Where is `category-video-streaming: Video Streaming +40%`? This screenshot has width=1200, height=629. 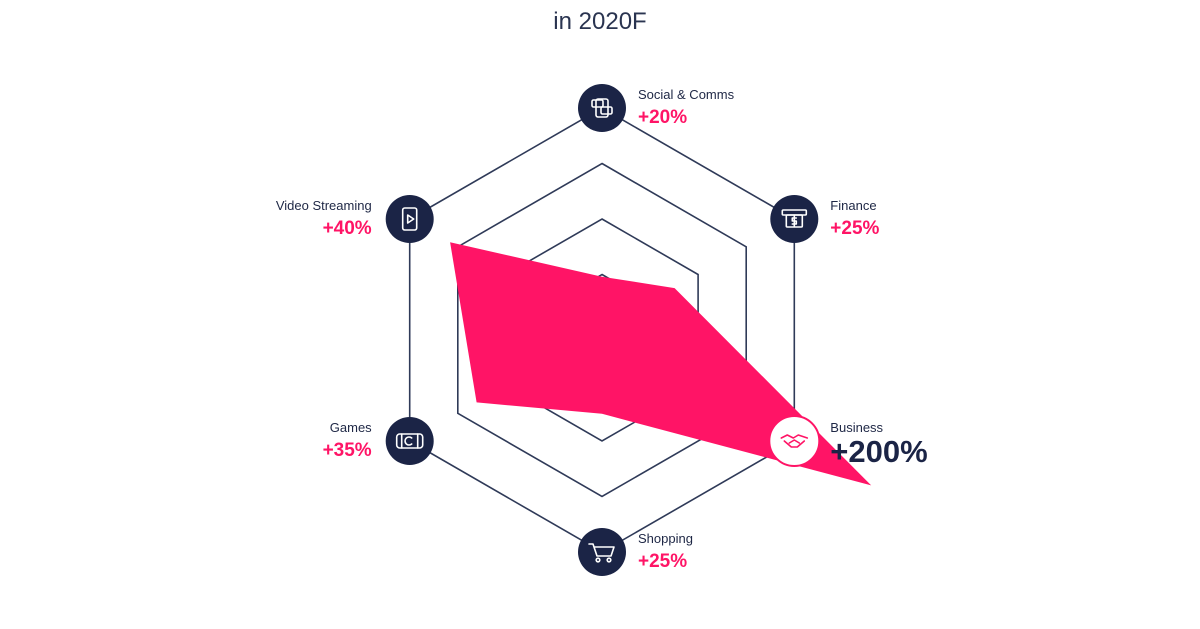
category-video-streaming: Video Streaming +40% is located at coordinates (355, 219).